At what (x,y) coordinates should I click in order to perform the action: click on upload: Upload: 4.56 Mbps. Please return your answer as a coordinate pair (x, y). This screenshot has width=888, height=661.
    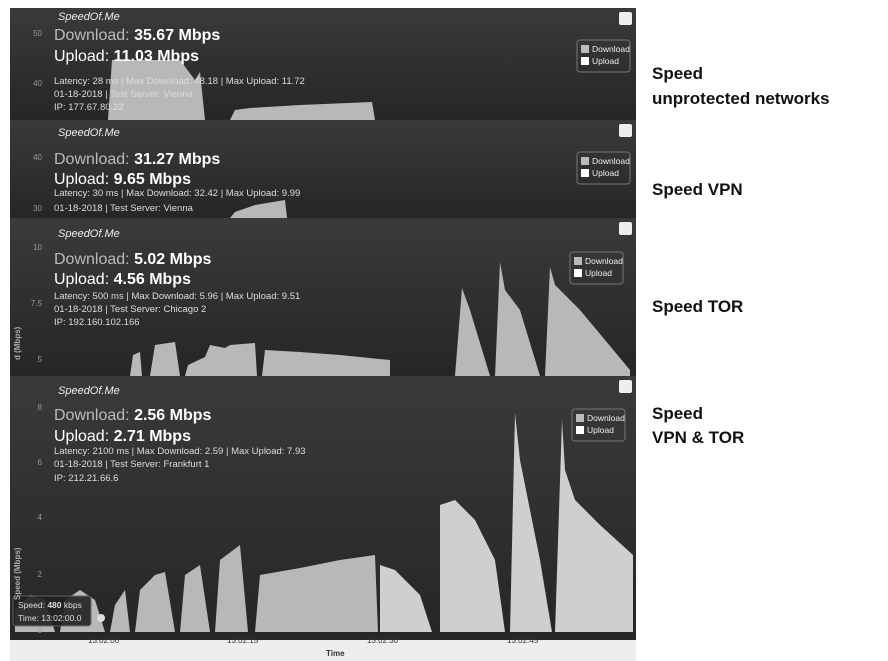
    Looking at the image, I should click on (122, 280).